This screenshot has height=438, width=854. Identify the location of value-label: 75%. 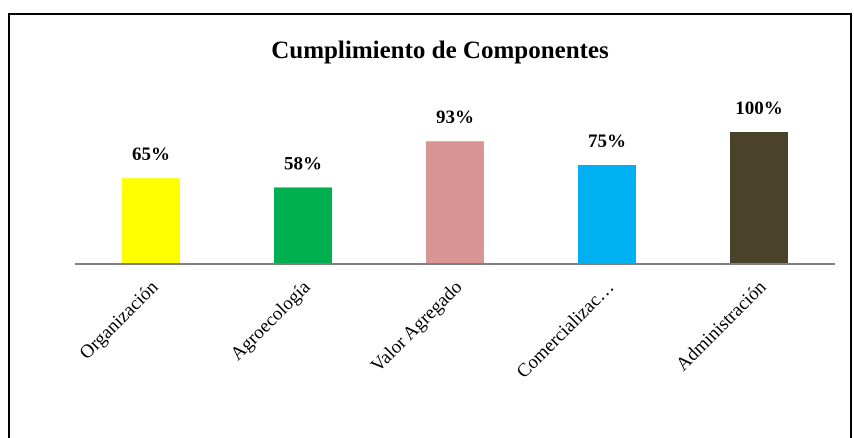
(607, 141).